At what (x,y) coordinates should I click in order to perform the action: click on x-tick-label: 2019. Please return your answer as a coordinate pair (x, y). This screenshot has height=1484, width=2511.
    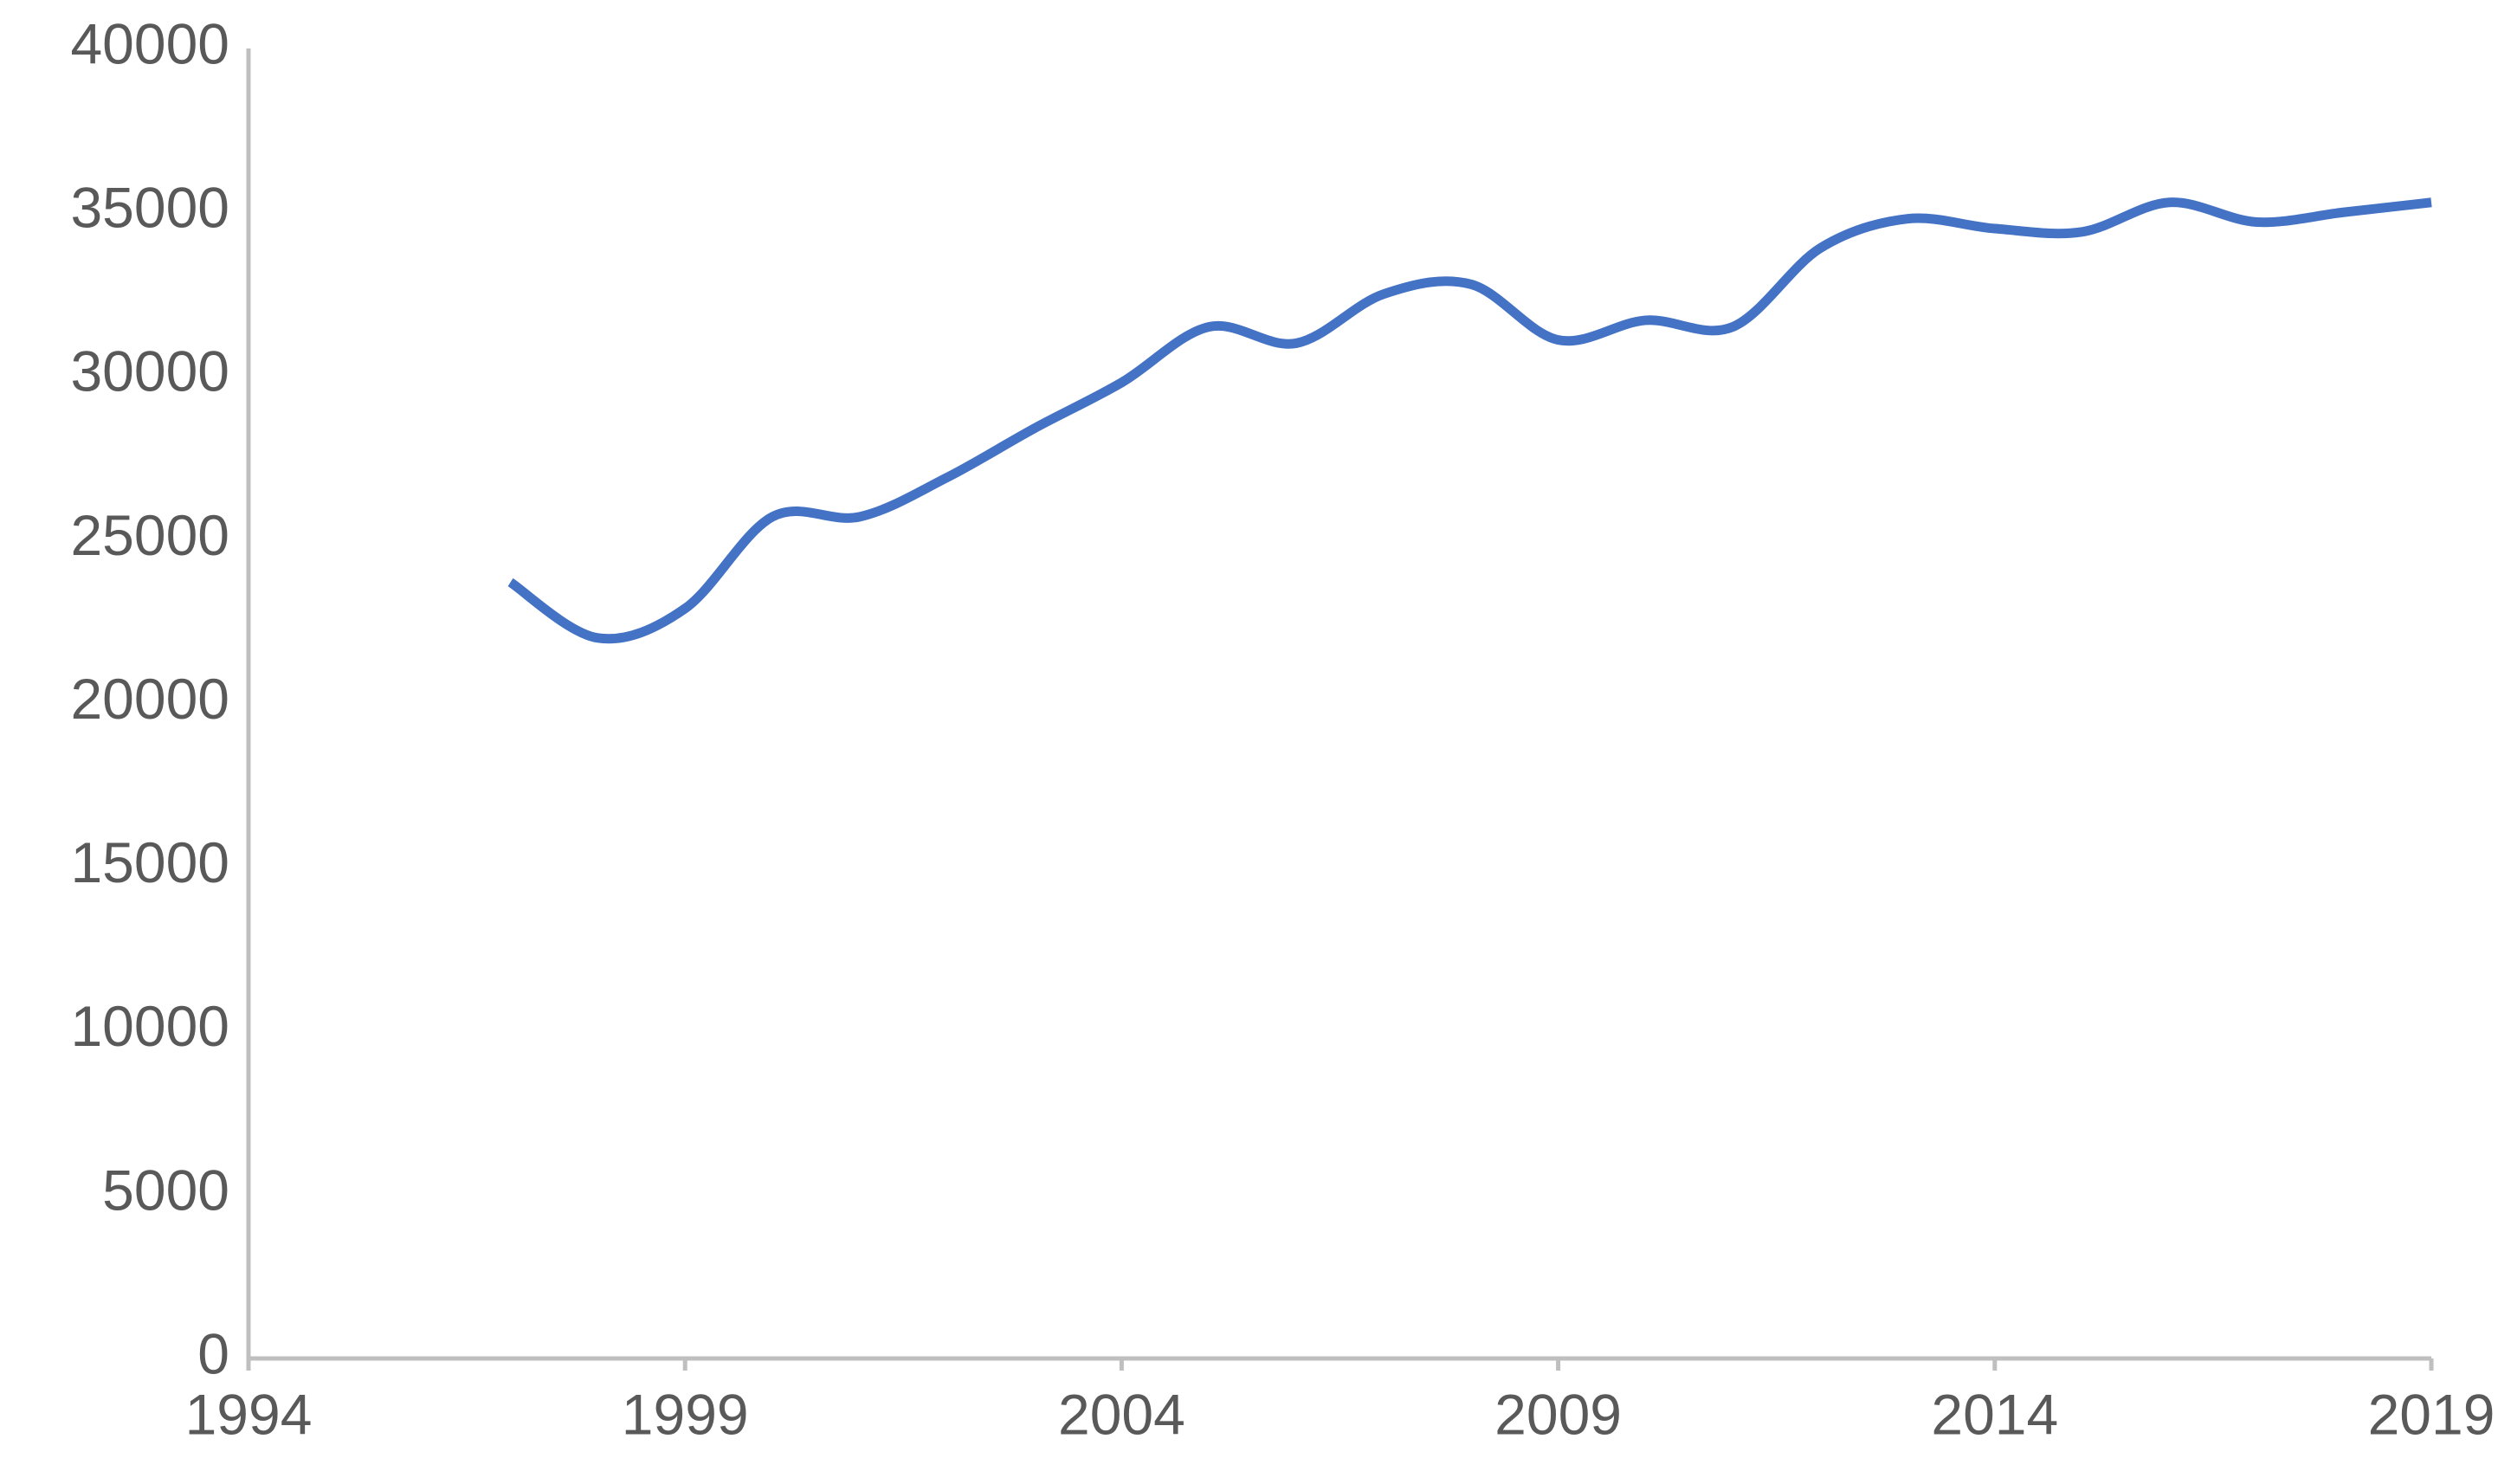
    Looking at the image, I should click on (2431, 1414).